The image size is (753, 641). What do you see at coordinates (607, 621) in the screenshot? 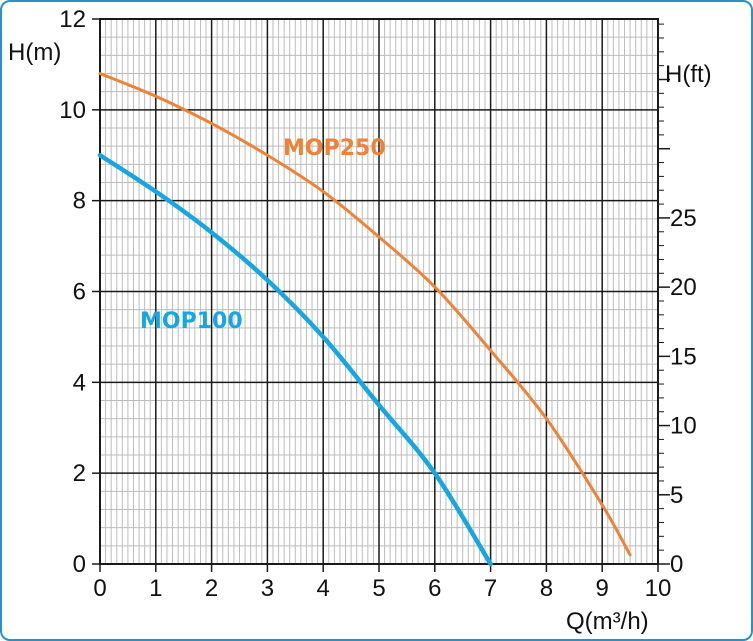
I see `x-axis-label: Q(m³/h)` at bounding box center [607, 621].